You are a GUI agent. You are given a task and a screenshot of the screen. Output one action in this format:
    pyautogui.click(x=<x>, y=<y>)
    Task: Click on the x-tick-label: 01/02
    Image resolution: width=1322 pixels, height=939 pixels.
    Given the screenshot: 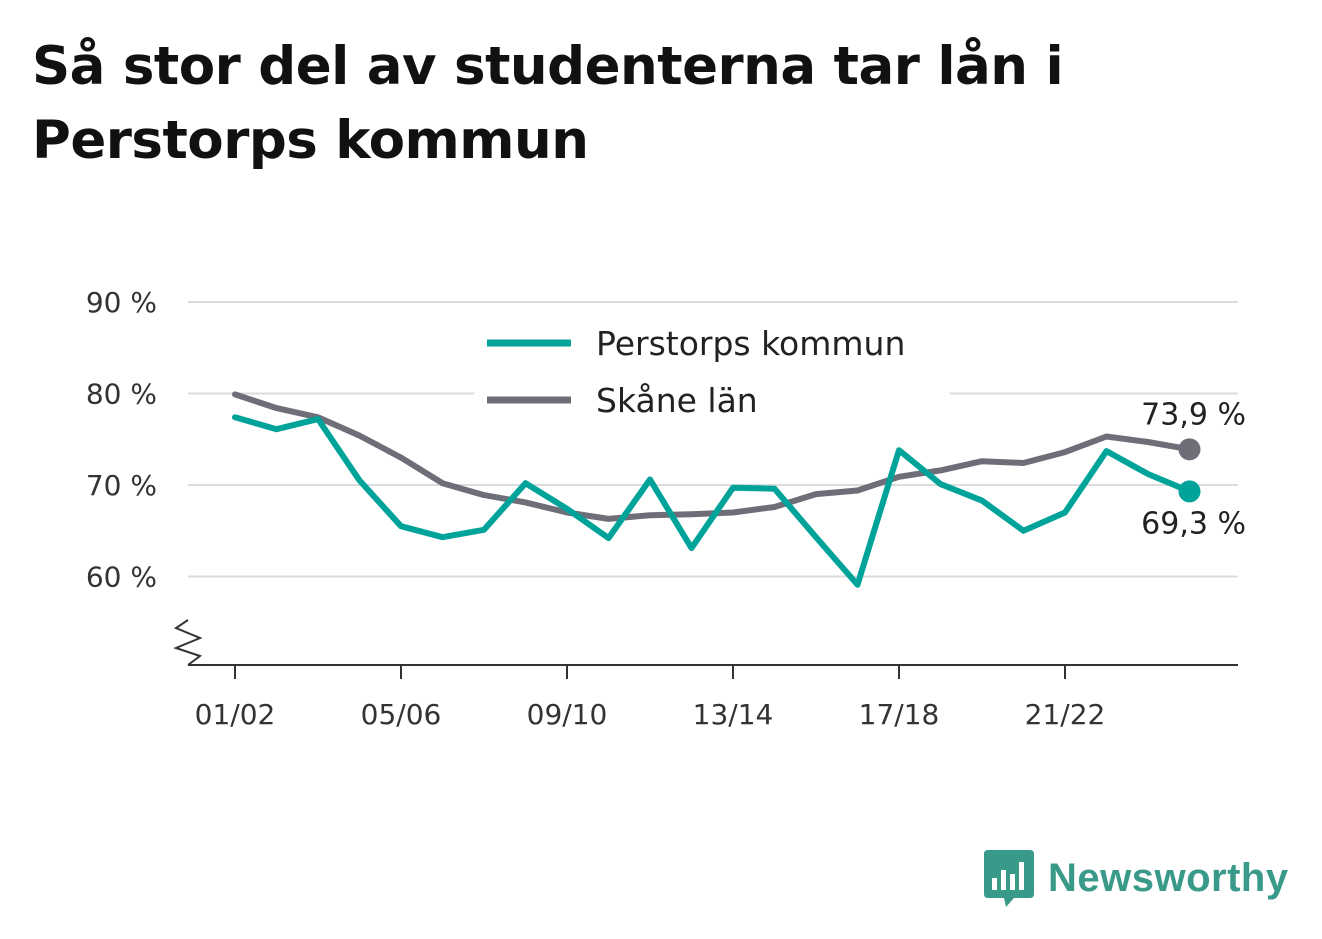 What is the action you would take?
    pyautogui.click(x=235, y=714)
    